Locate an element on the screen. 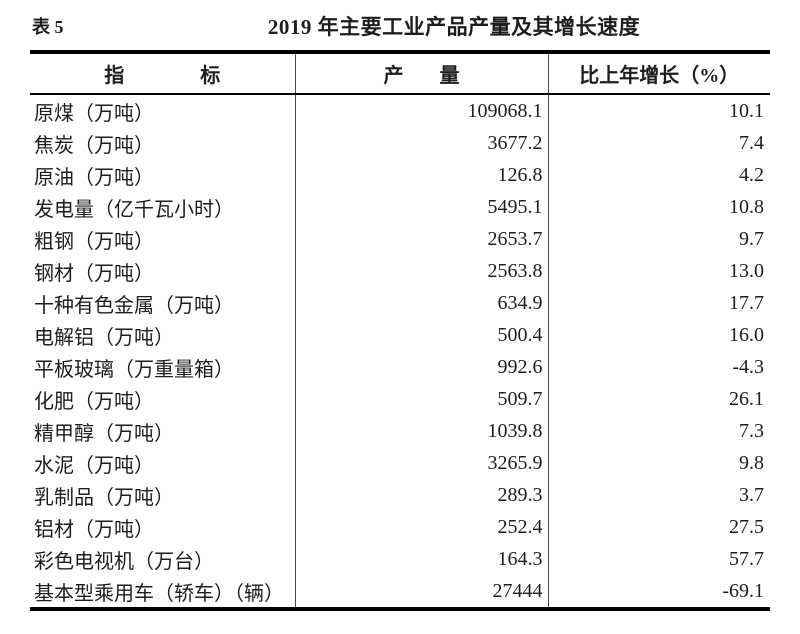 This screenshot has width=800, height=634. output-cell: 2563.8 is located at coordinates (421, 271).